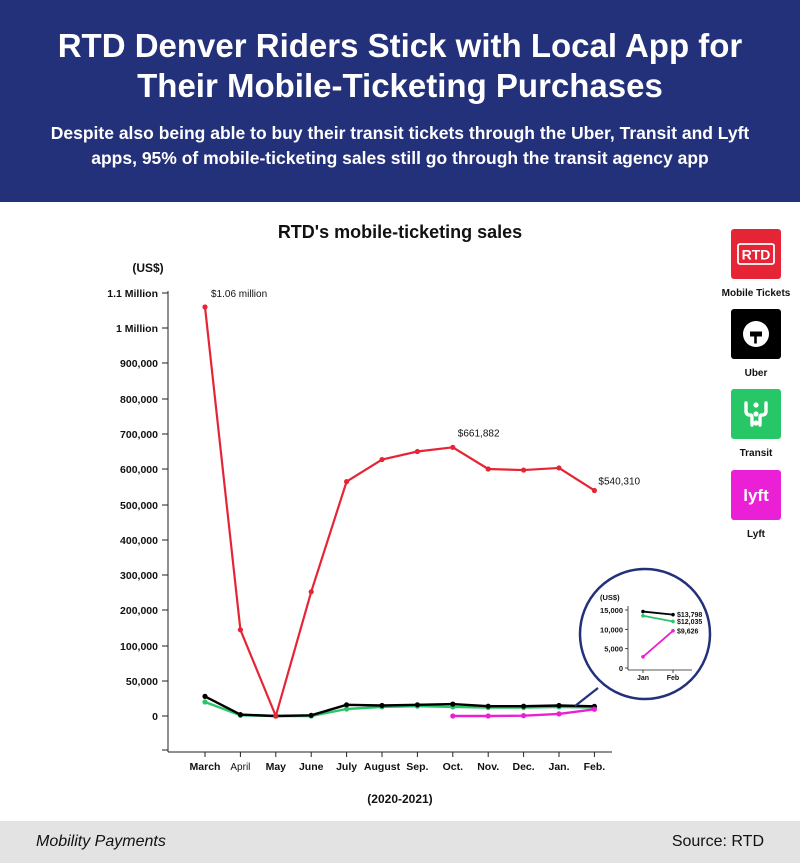  I want to click on lyft-logo-icon: lyft, so click(756, 495).